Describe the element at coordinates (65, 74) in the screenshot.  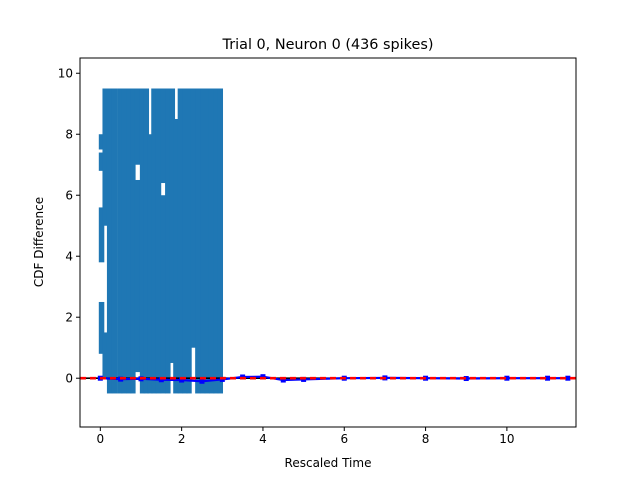
I see `y-tick-label: 10` at that location.